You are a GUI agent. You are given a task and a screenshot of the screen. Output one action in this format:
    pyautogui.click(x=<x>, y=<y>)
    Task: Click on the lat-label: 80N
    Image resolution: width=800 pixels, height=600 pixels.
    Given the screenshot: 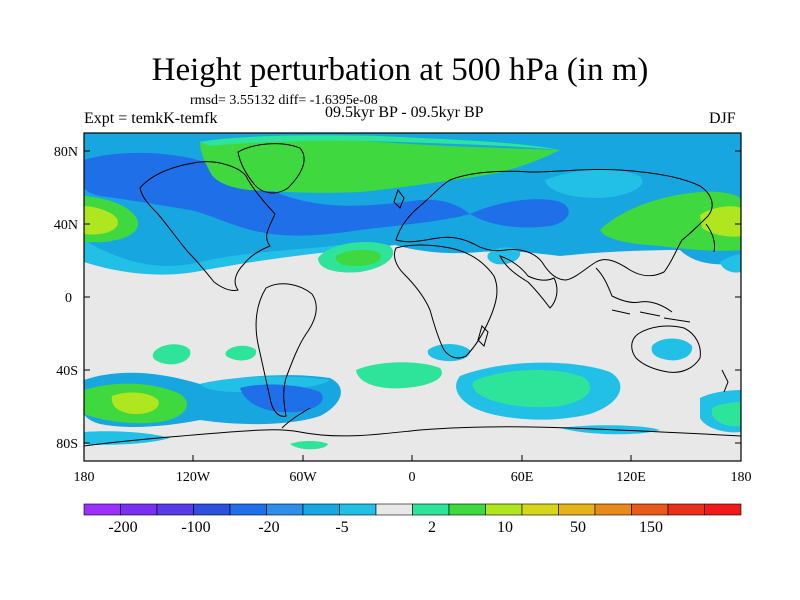 What is the action you would take?
    pyautogui.click(x=66, y=152)
    